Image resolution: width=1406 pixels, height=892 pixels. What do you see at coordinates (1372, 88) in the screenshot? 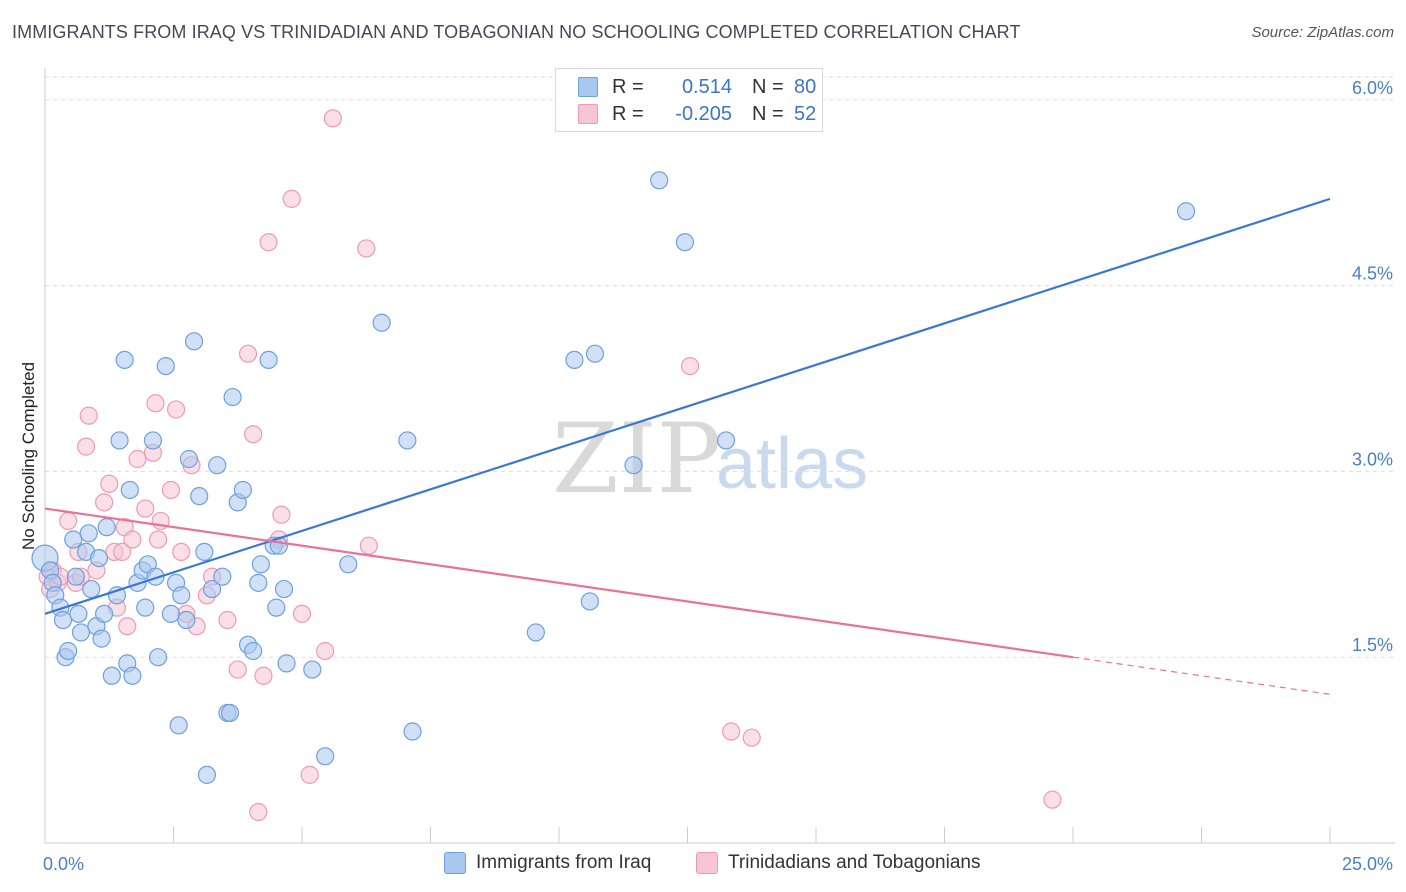
I see `y-tick-label: 6.0%` at bounding box center [1372, 88].